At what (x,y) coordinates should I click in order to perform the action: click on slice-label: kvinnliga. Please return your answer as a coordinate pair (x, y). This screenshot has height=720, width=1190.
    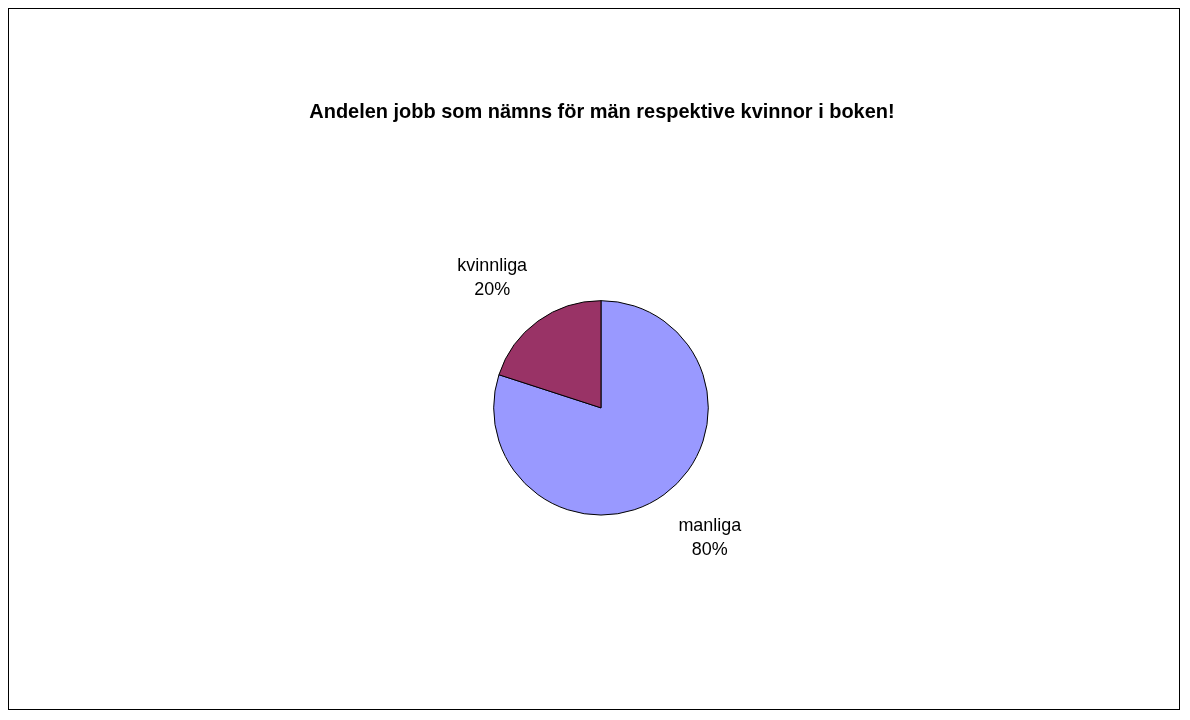
    Looking at the image, I should click on (492, 264).